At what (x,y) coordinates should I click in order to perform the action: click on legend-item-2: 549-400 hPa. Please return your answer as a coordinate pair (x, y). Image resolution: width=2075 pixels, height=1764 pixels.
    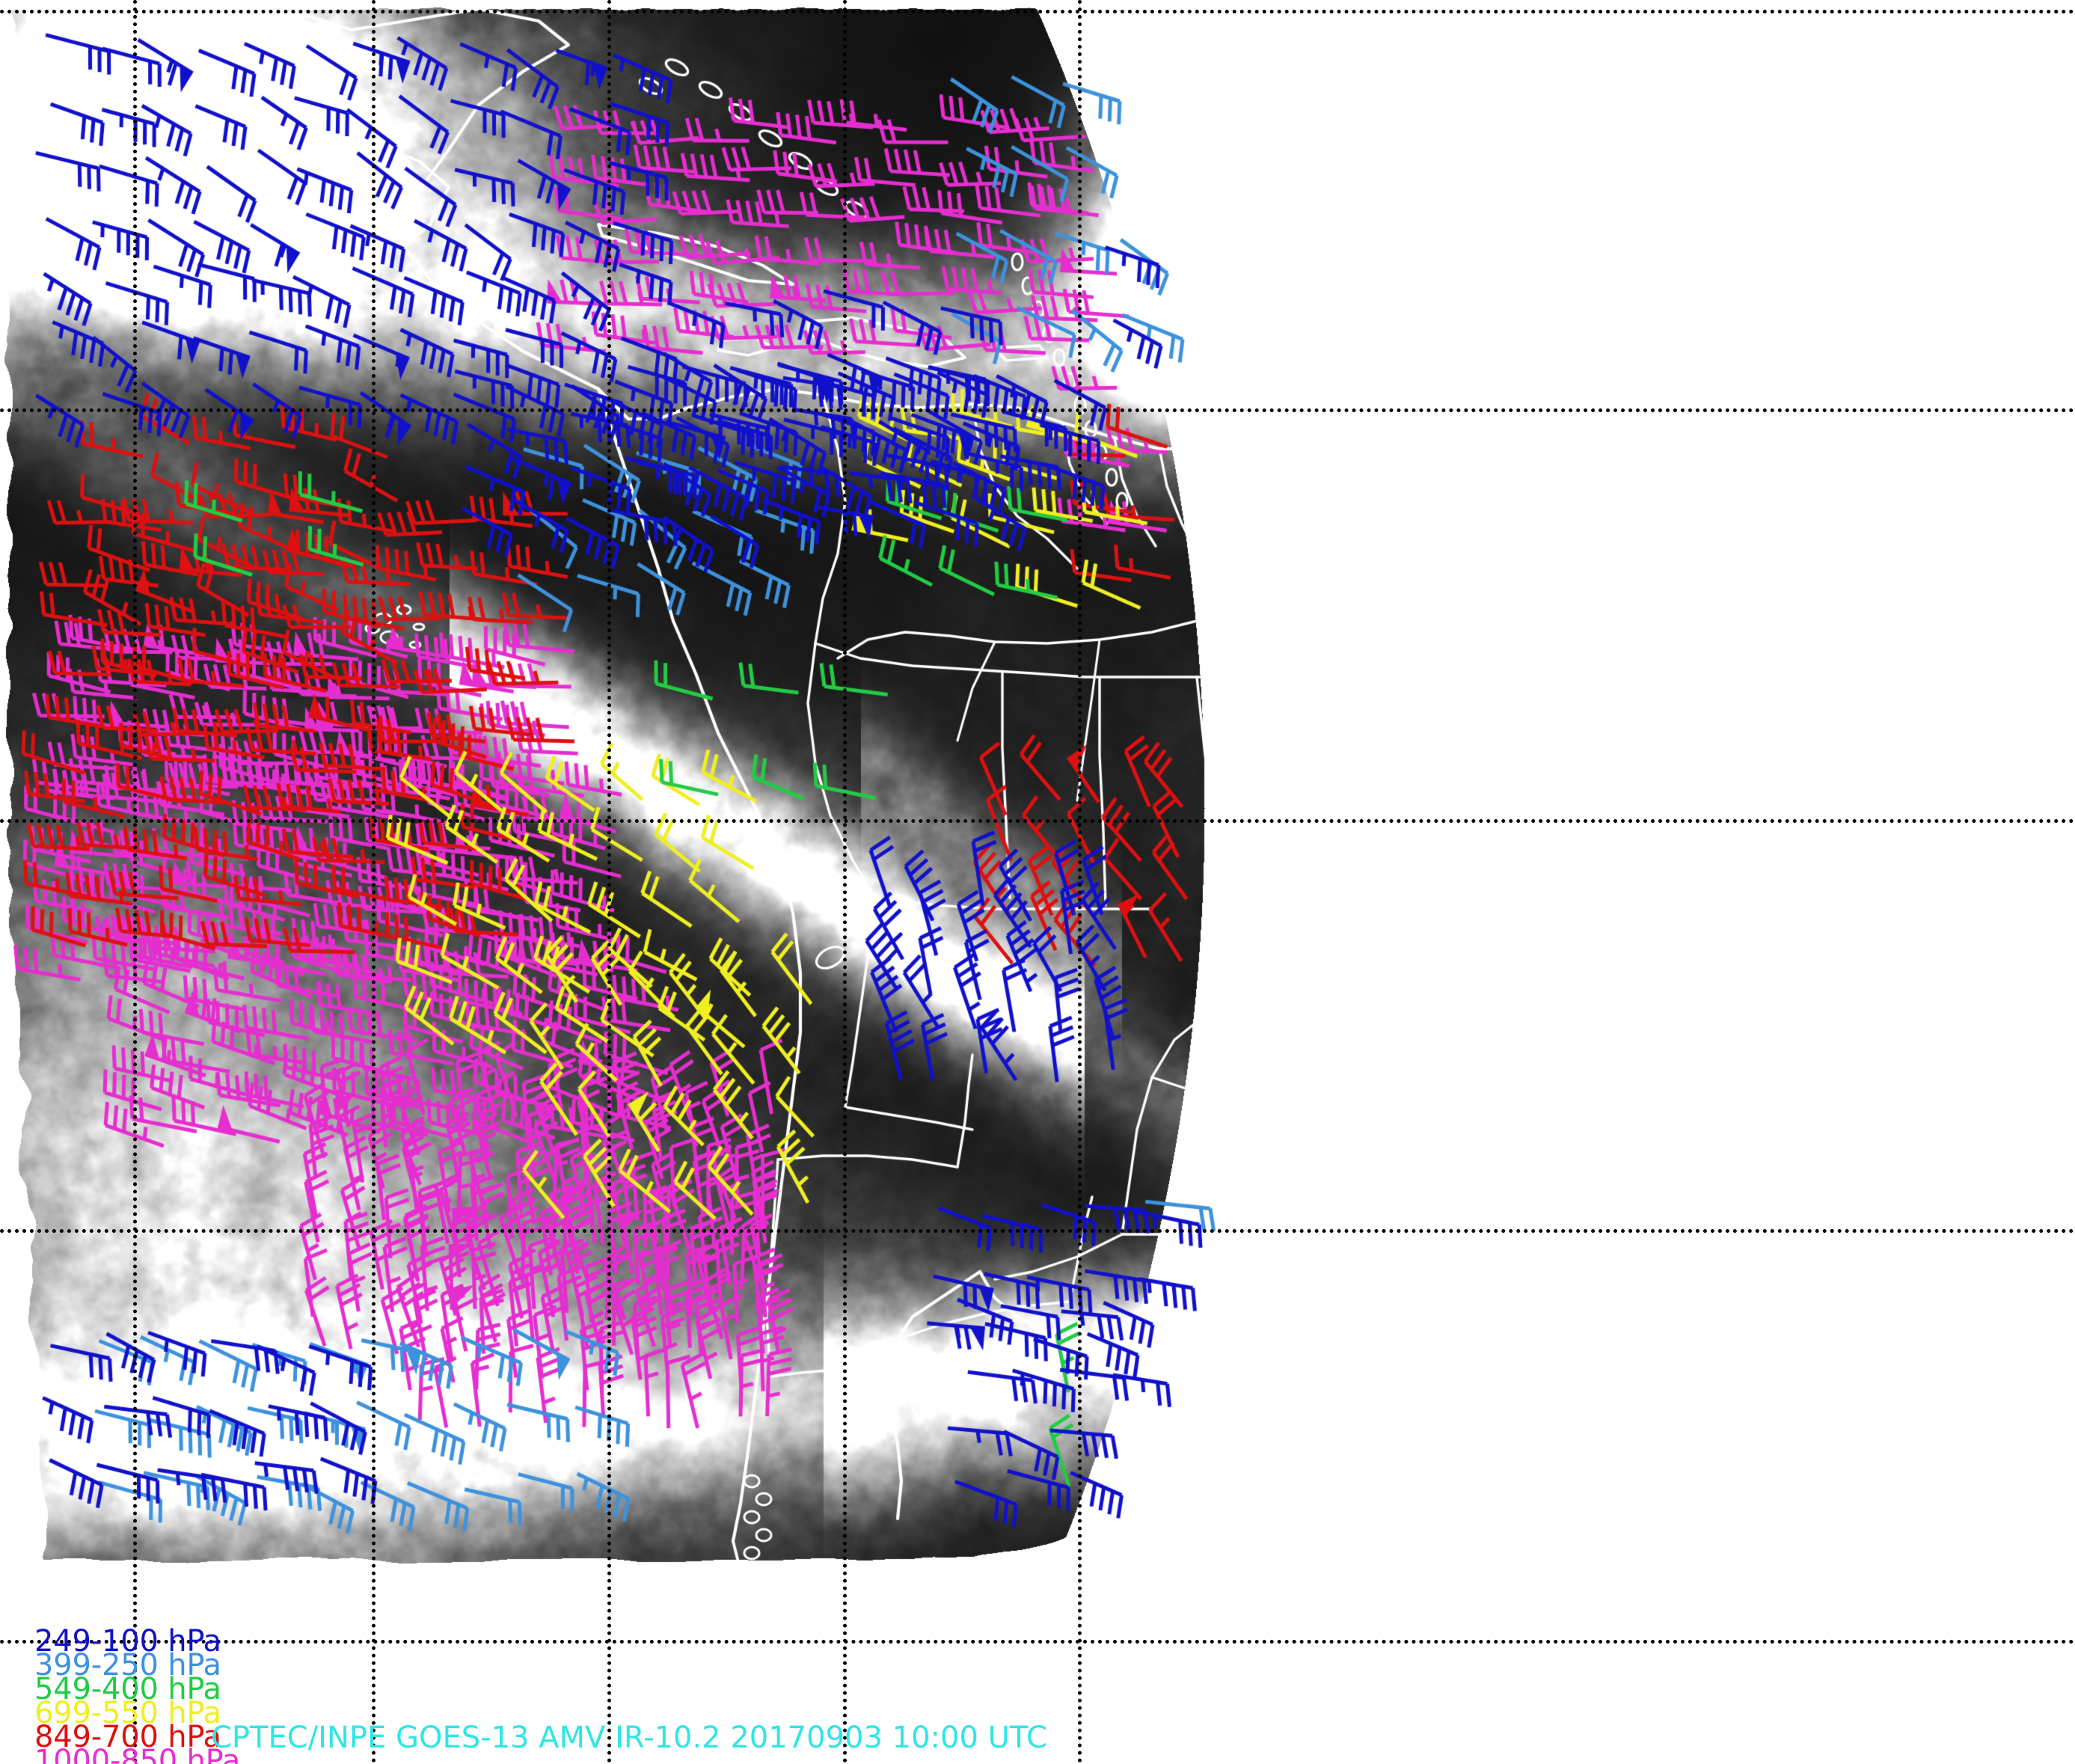
    Looking at the image, I should click on (137, 1689).